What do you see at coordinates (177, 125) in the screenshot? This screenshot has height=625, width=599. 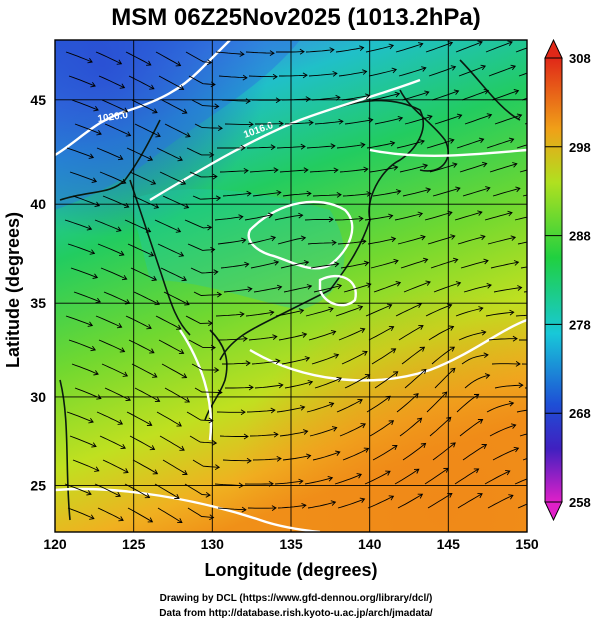 I see `cold-band` at bounding box center [177, 125].